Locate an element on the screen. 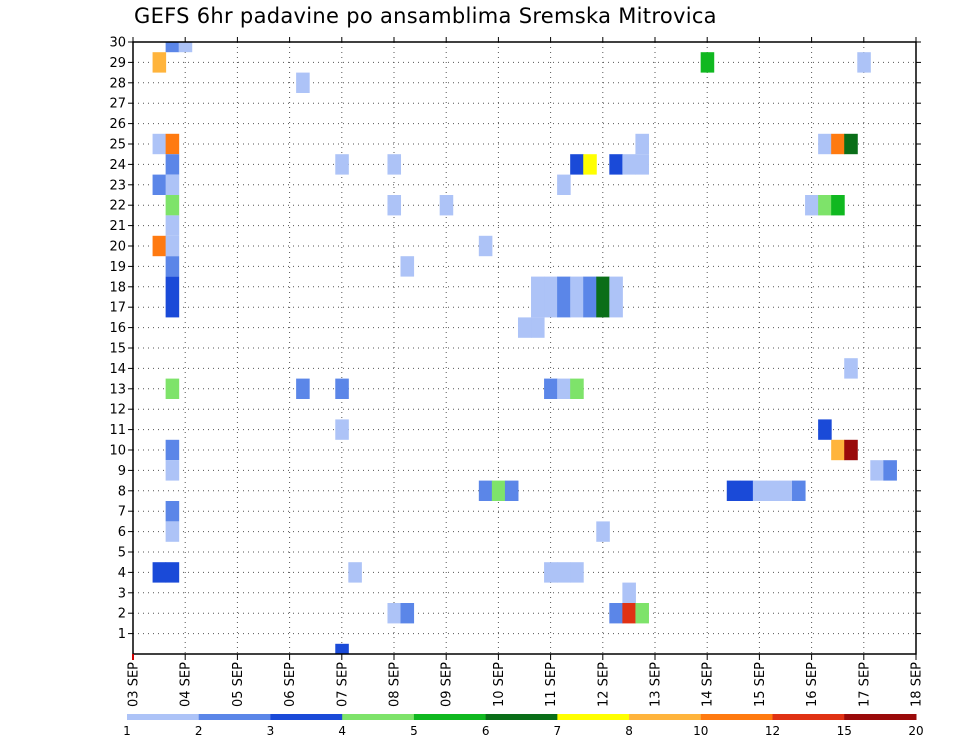 Image resolution: width=960 pixels, height=742 pixels. y-tick-label: 9 is located at coordinates (122, 471).